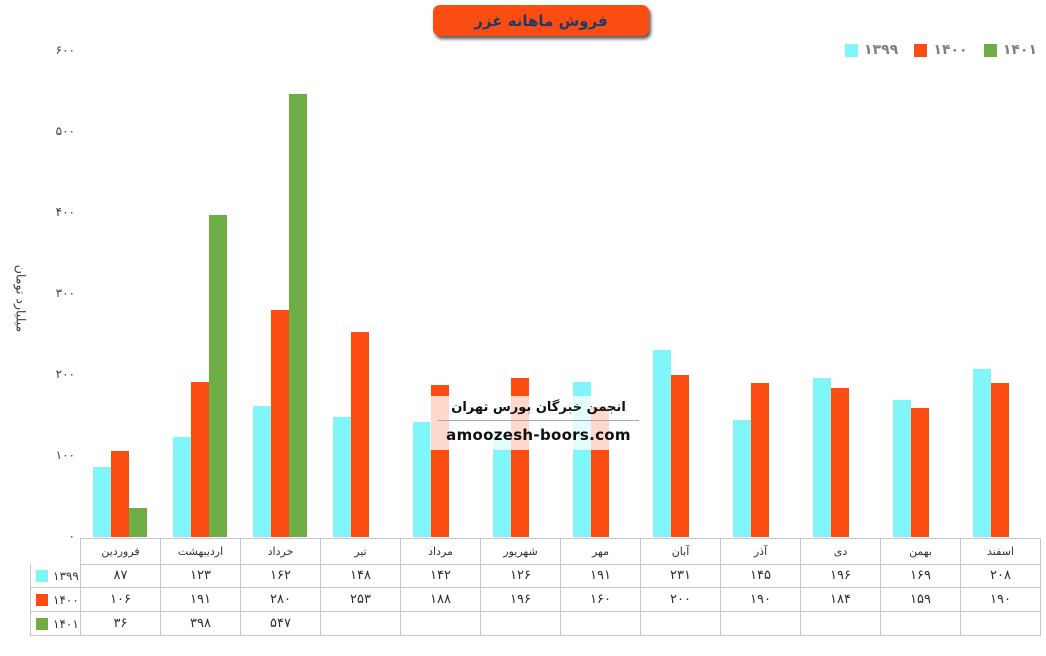 The height and width of the screenshot is (656, 1046). I want to click on table-cell-1400-month9: ۱۹۰, so click(761, 600).